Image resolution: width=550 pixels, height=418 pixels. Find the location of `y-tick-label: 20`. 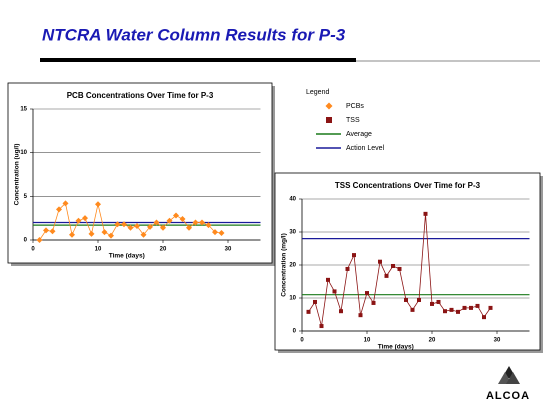

y-tick-label: 20 is located at coordinates (292, 266).